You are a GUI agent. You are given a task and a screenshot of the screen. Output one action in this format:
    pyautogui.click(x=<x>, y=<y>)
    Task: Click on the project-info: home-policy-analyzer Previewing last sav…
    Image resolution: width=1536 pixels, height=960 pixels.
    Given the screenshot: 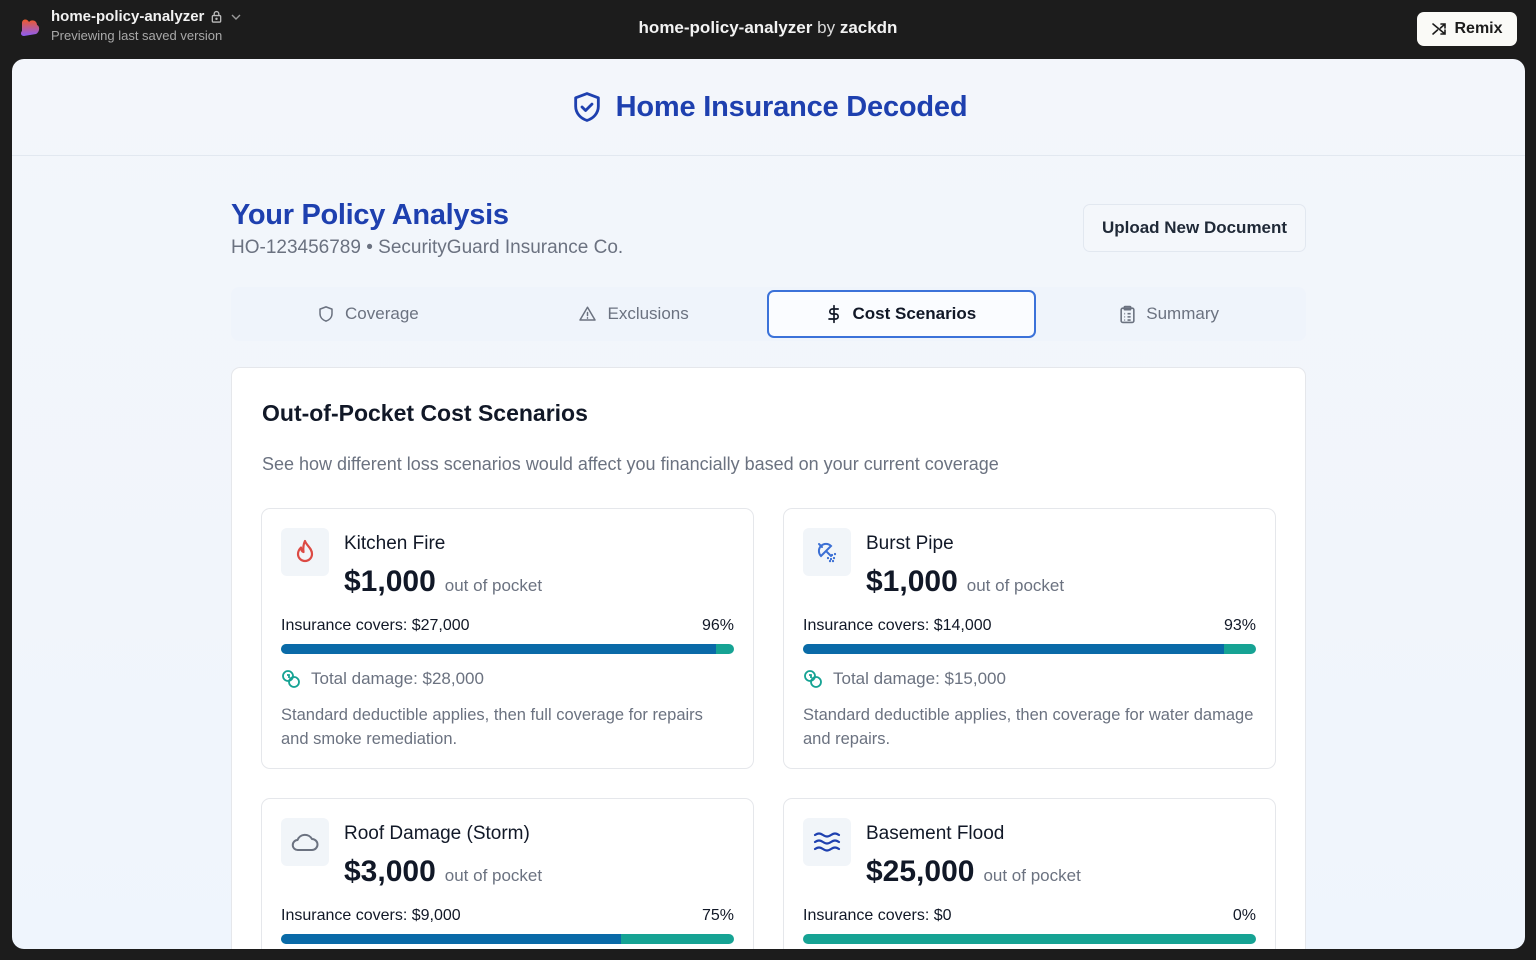 What is the action you would take?
    pyautogui.click(x=147, y=25)
    